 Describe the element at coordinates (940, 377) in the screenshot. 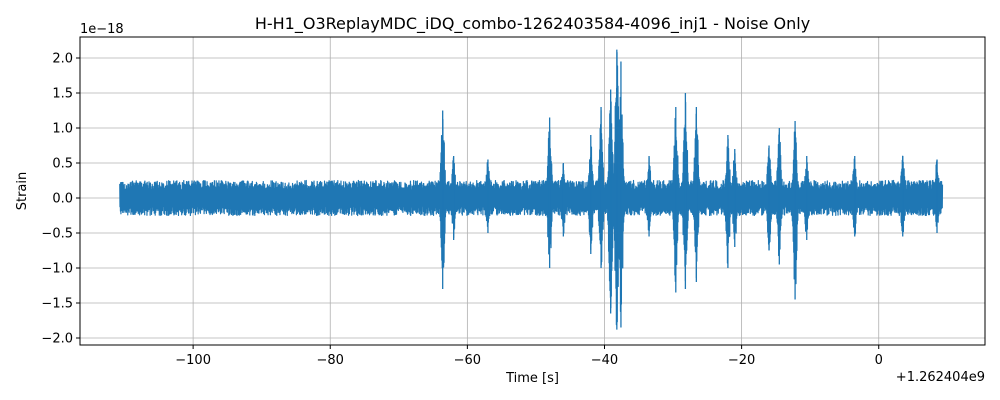

I see `x-offset-label: +1.262404e9` at that location.